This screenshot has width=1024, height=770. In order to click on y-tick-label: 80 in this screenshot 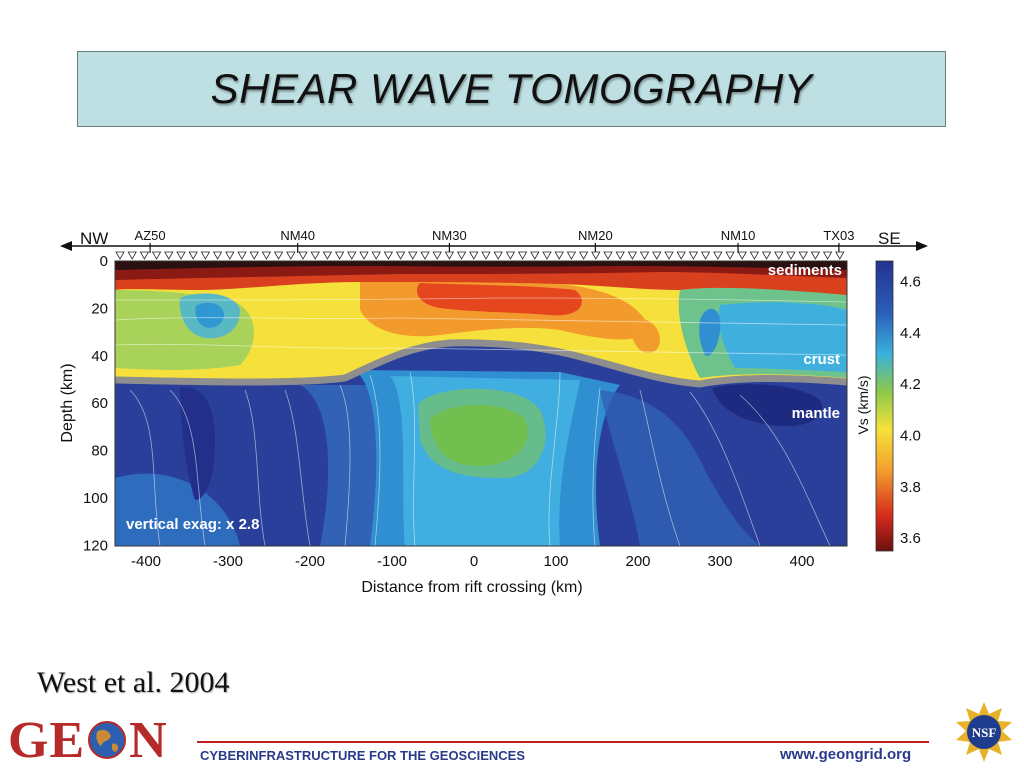, I will do `click(99, 451)`.